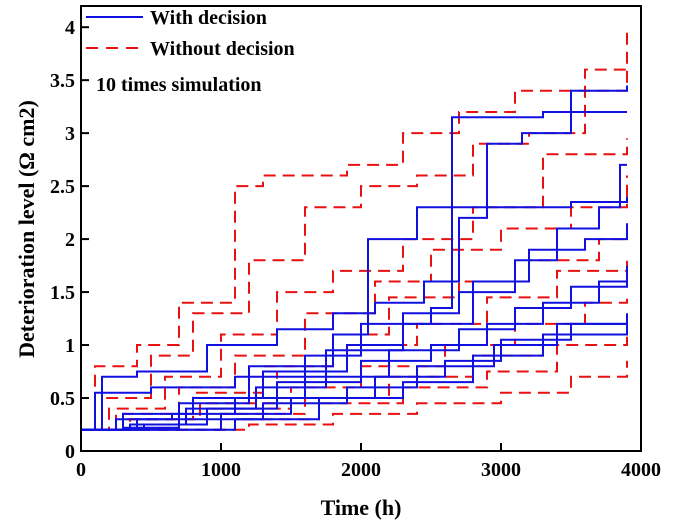  Describe the element at coordinates (81, 470) in the screenshot. I see `x-tick-label: 0` at that location.